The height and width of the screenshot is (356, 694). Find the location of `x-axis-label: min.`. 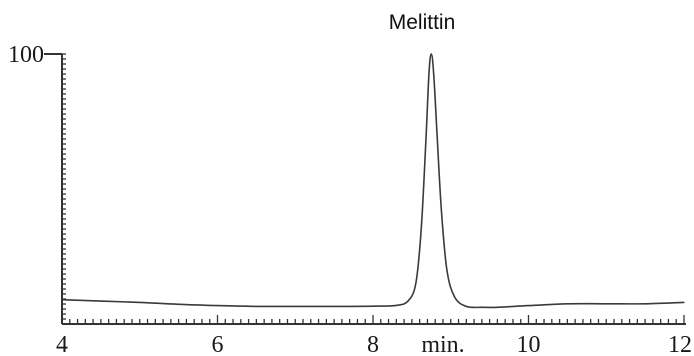

x-axis-label: min. is located at coordinates (442, 344).